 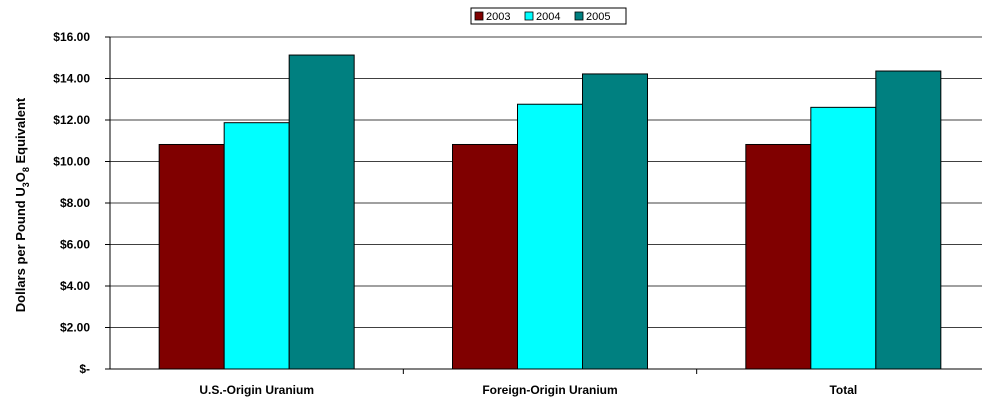 What do you see at coordinates (22, 204) in the screenshot?
I see `y-axis-title: Dollars per Pound U3O8 Equivalent` at bounding box center [22, 204].